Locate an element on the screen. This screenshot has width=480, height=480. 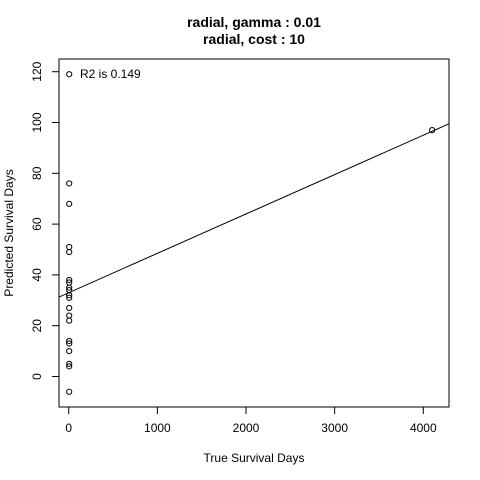
y-tick-label: 80 is located at coordinates (37, 173).